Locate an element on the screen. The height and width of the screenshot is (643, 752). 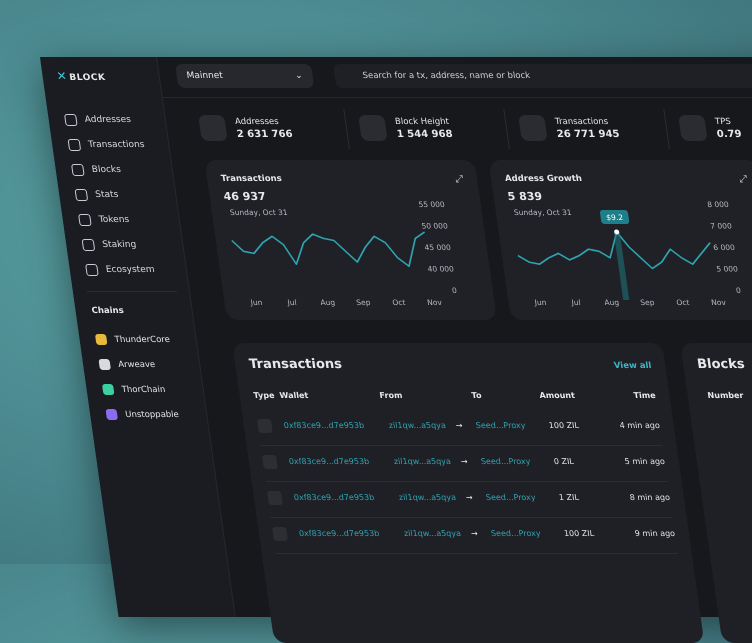
nav-label: Stats is located at coordinates (107, 194).